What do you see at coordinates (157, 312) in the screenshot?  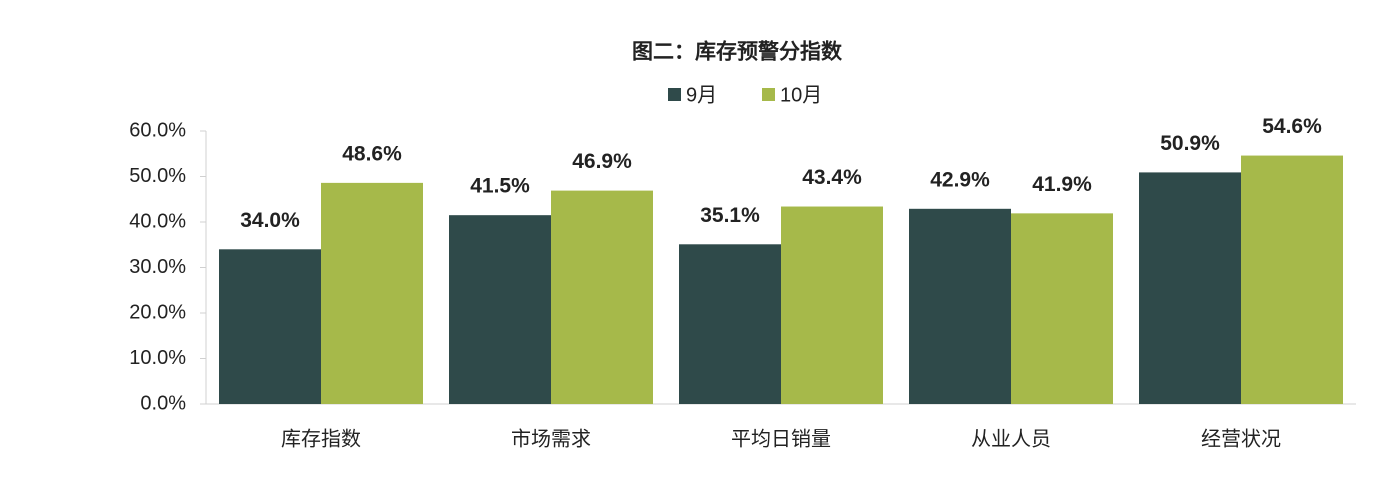 I see `y-tick-label: 20.0%` at bounding box center [157, 312].